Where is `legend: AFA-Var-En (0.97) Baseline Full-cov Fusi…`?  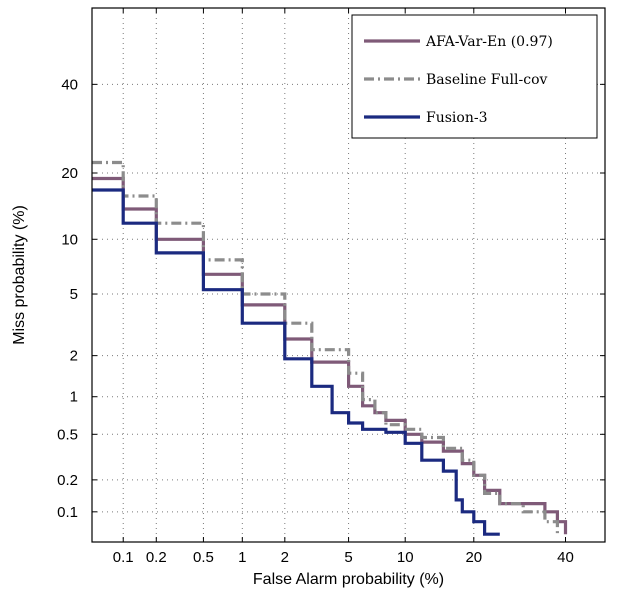
legend: AFA-Var-En (0.97) Baseline Full-cov Fusi… is located at coordinates (474, 76).